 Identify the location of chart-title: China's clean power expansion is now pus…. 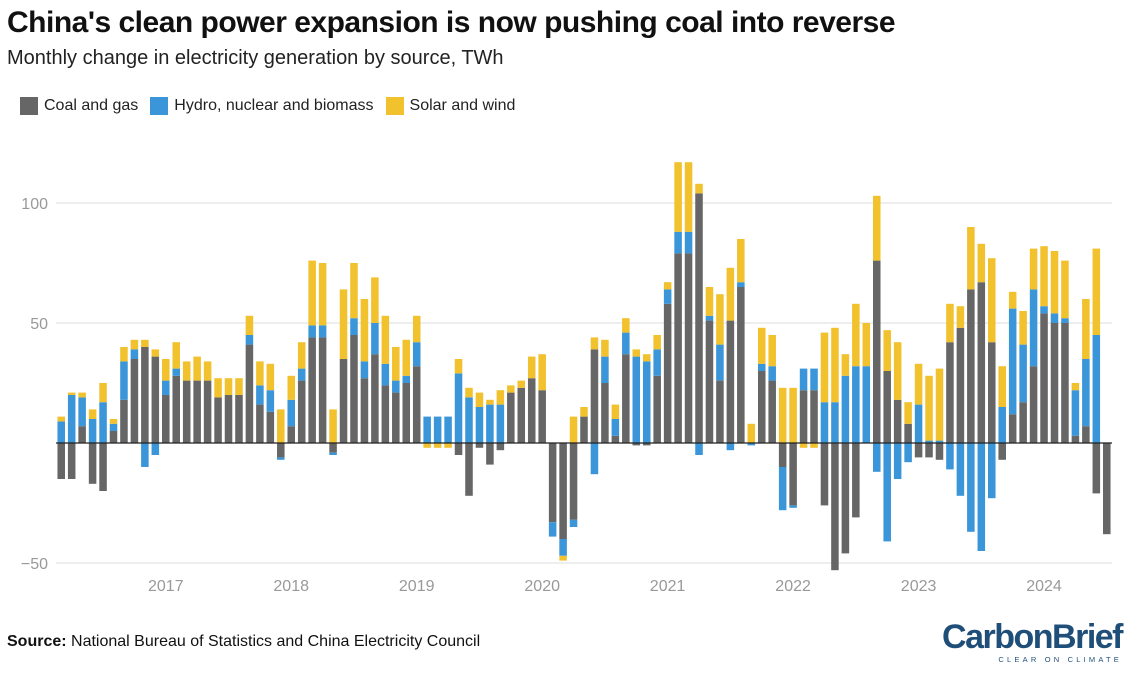
(451, 22).